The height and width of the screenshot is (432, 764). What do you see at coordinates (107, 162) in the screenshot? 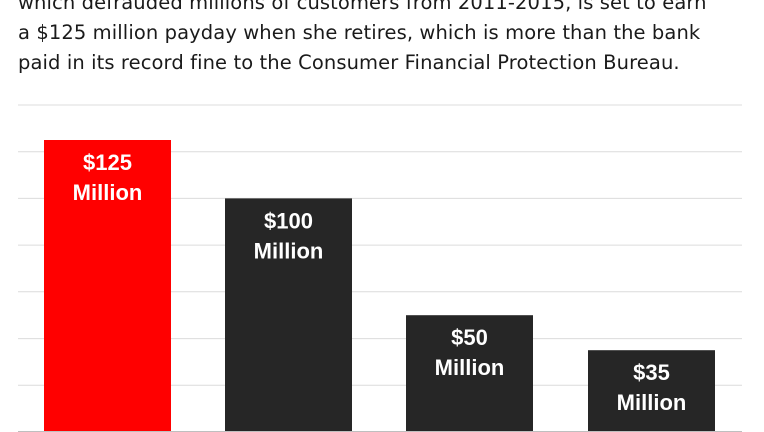
I see `data-label: $125` at bounding box center [107, 162].